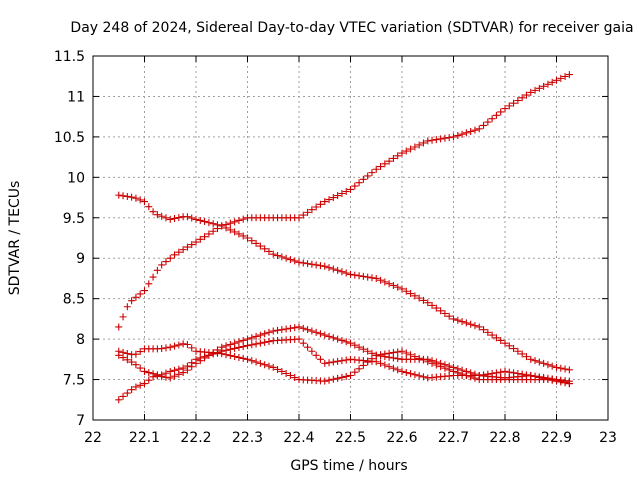  Describe the element at coordinates (556, 438) in the screenshot. I see `x-tick-label: 22.9` at that location.